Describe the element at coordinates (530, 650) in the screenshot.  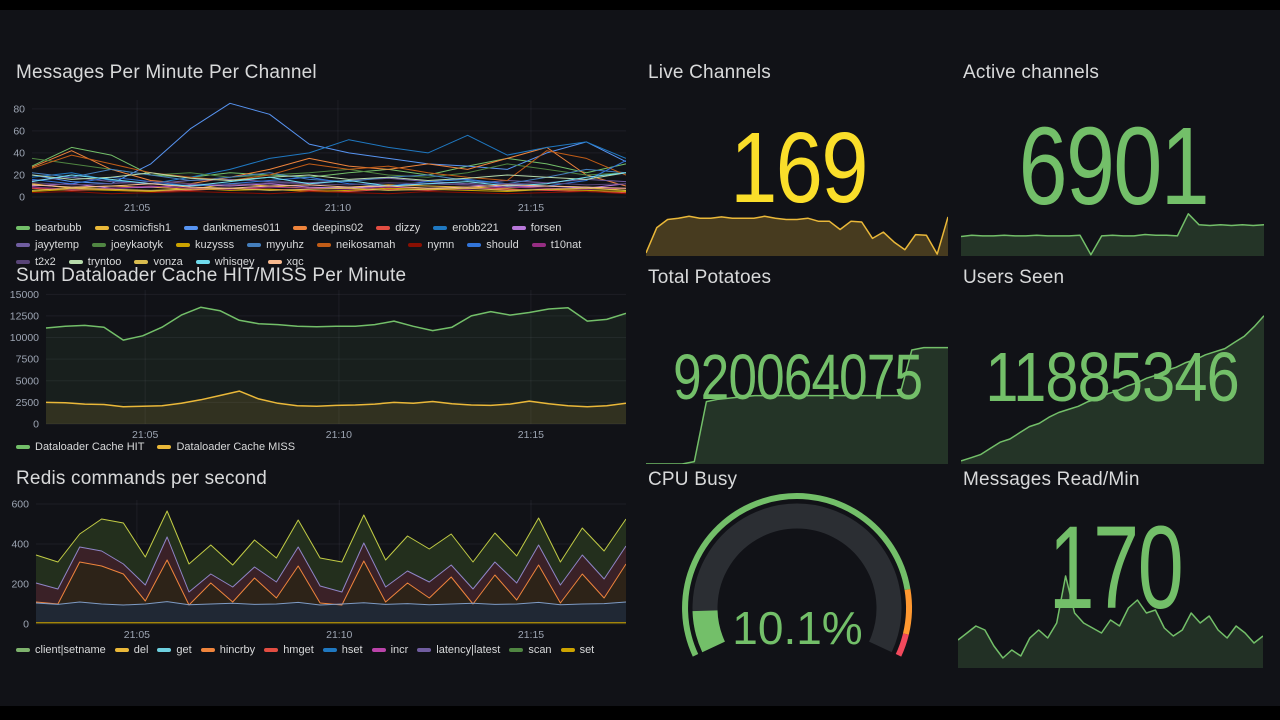
I see `legend-item-scan: scan` at that location.